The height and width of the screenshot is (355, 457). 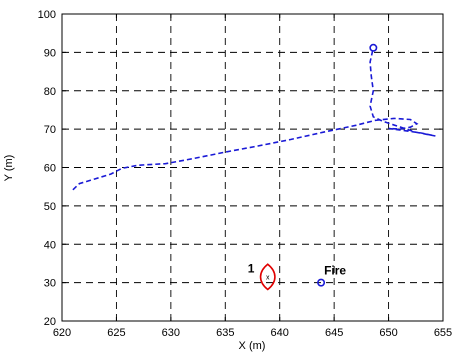 I want to click on x-tick-labels: 620 625 630 635 640 645 650 655, so click(x=252, y=333).